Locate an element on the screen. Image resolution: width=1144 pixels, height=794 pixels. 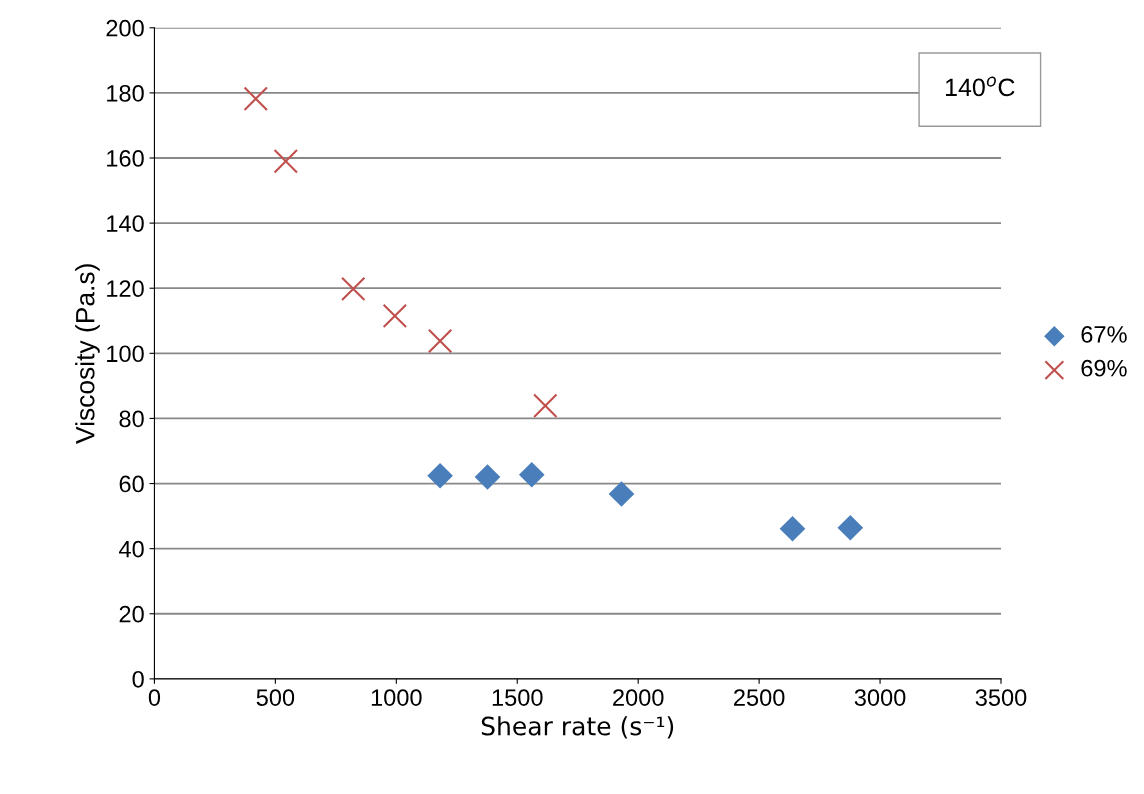
x-tick-label: 0 is located at coordinates (154, 697).